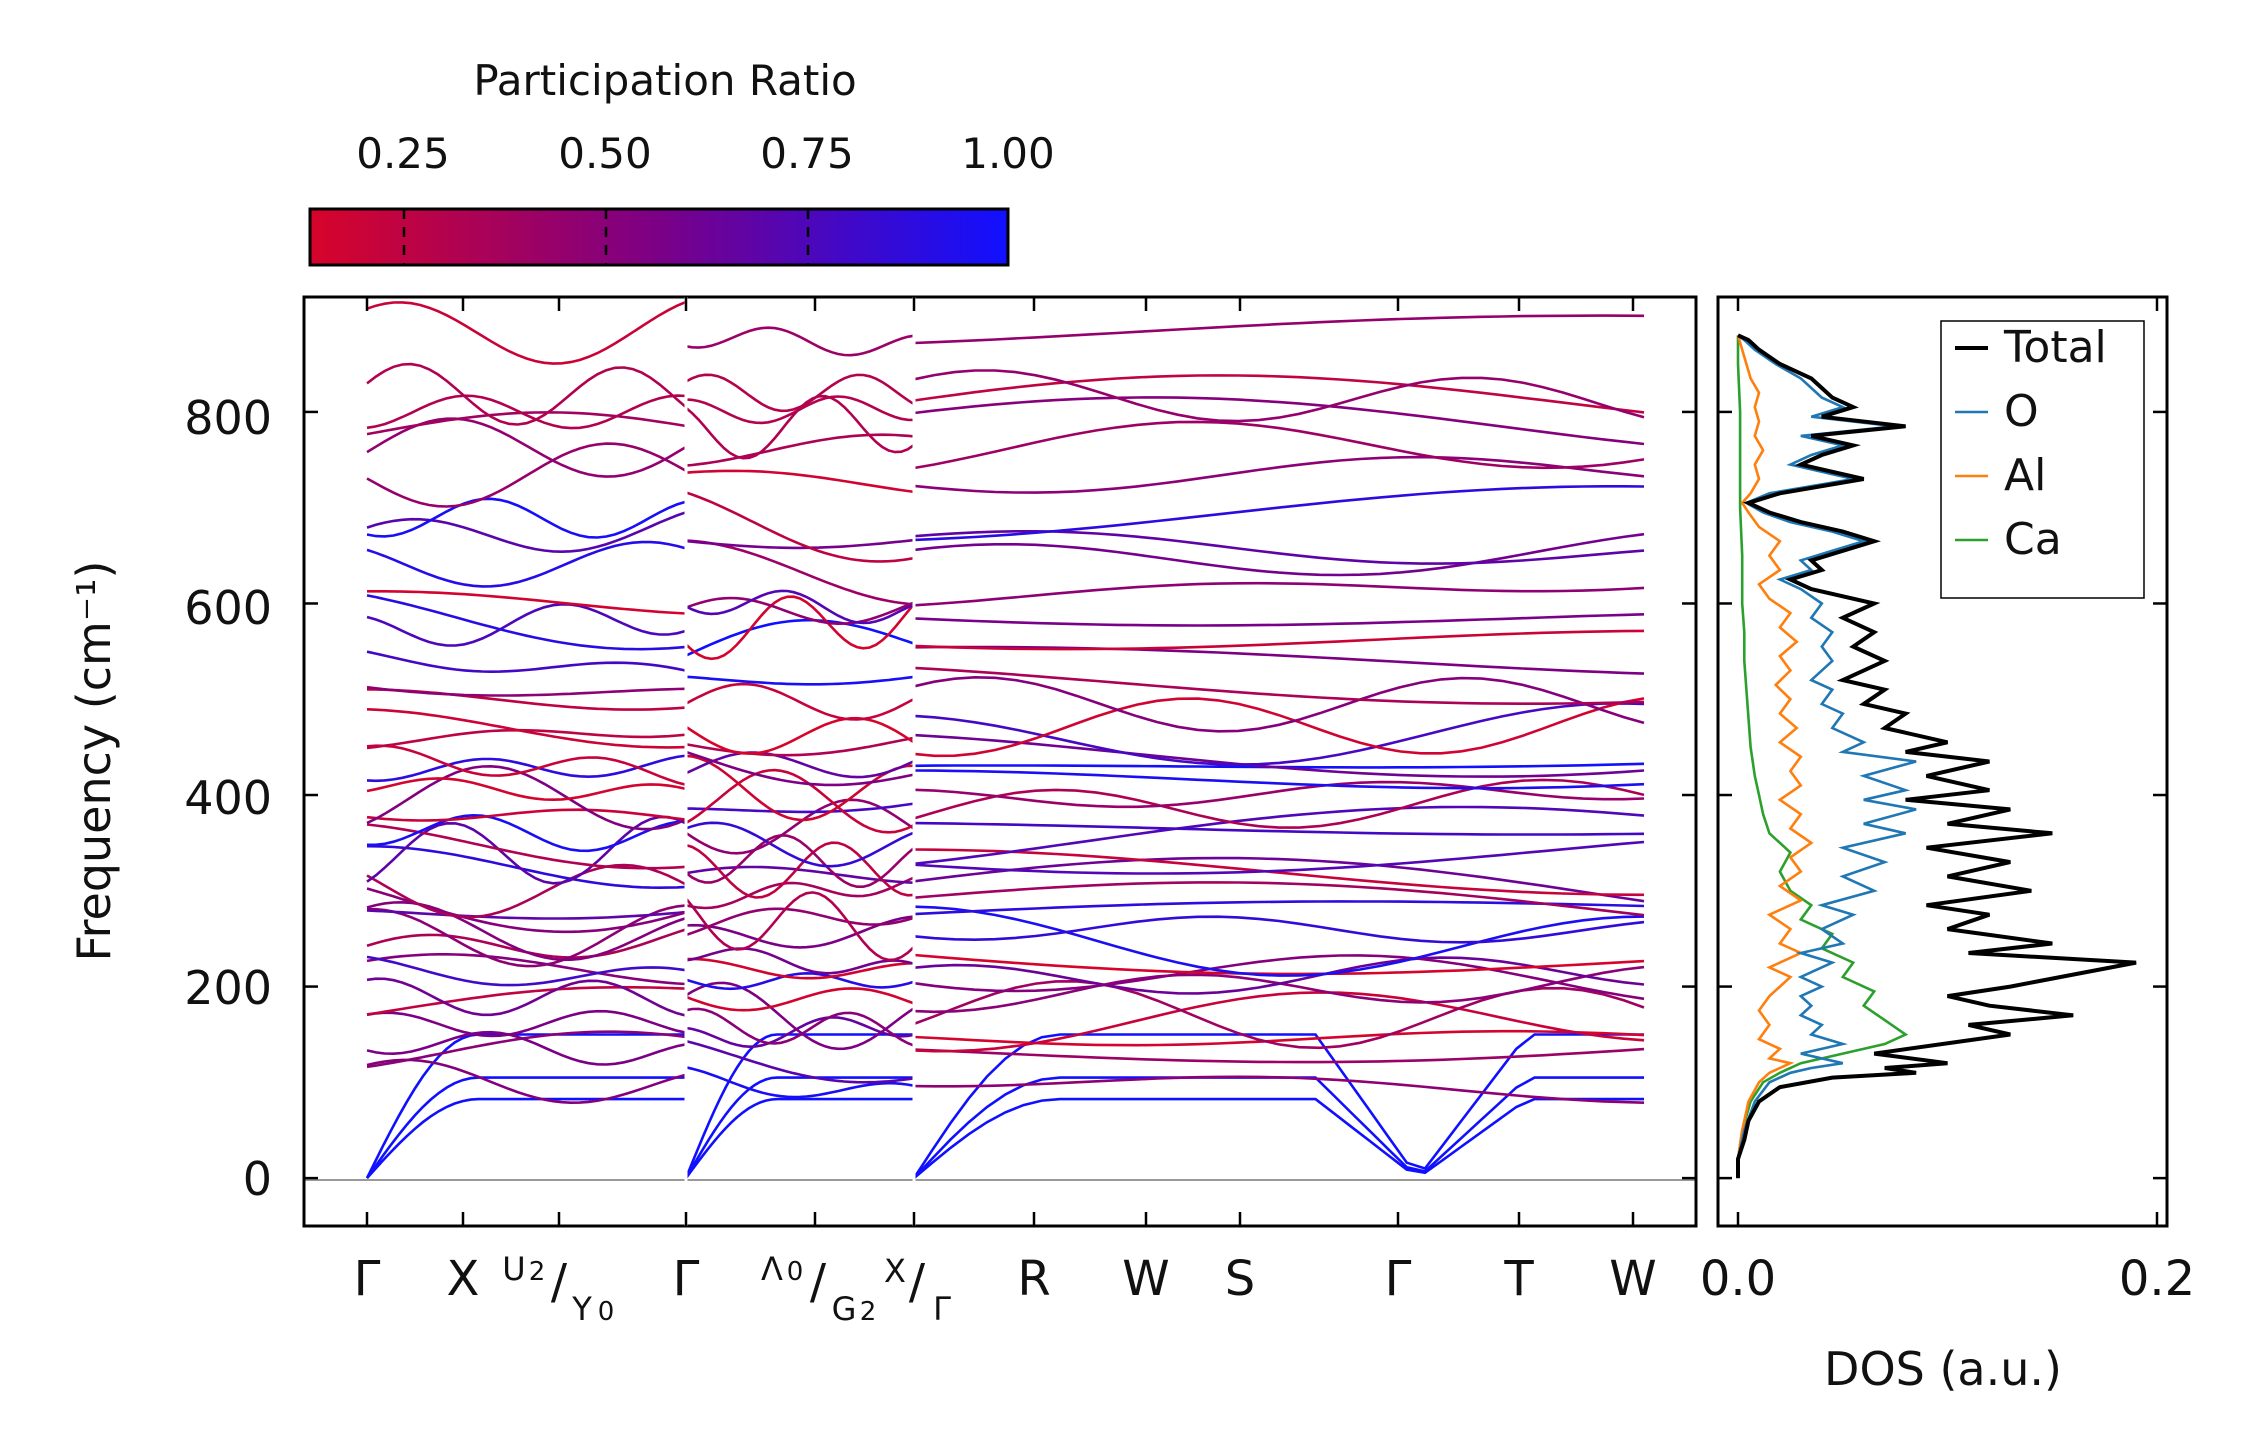 This screenshot has width=2259, height=1455. Describe the element at coordinates (2000, 475) in the screenshot. I see `legend-entry-al: Al` at that location.